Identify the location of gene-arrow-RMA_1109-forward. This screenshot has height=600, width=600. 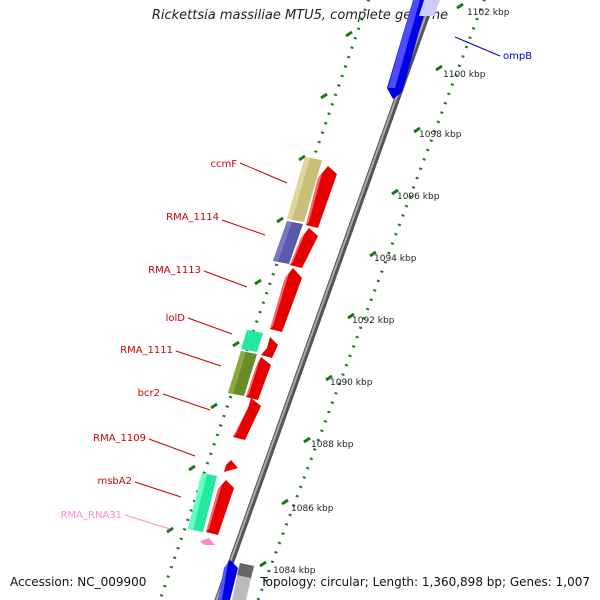
(231, 466).